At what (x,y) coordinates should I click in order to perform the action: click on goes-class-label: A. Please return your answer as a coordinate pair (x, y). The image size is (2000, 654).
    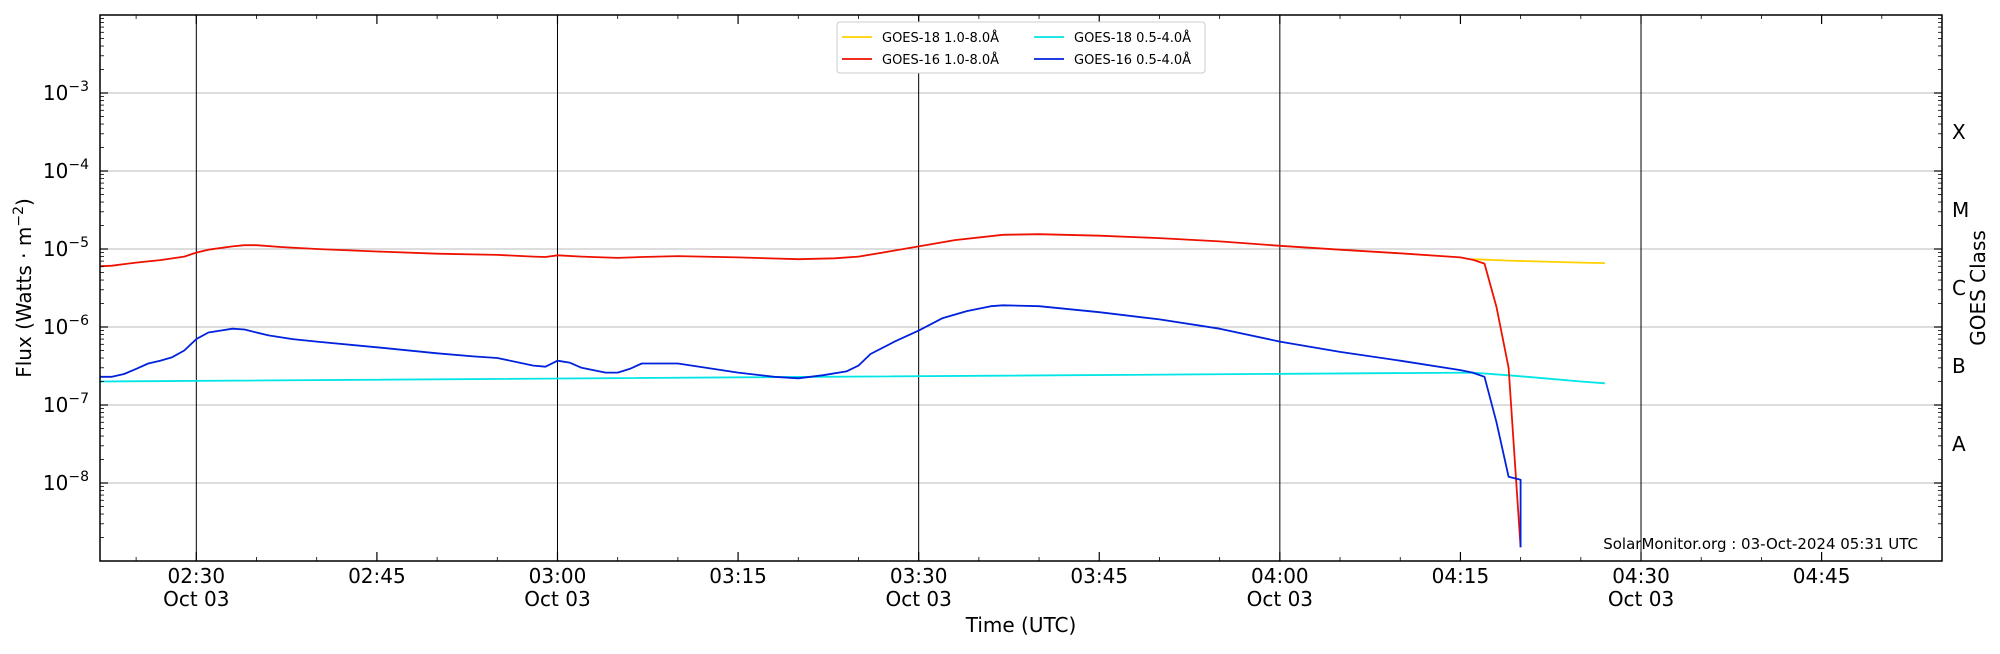
    Looking at the image, I should click on (1959, 444).